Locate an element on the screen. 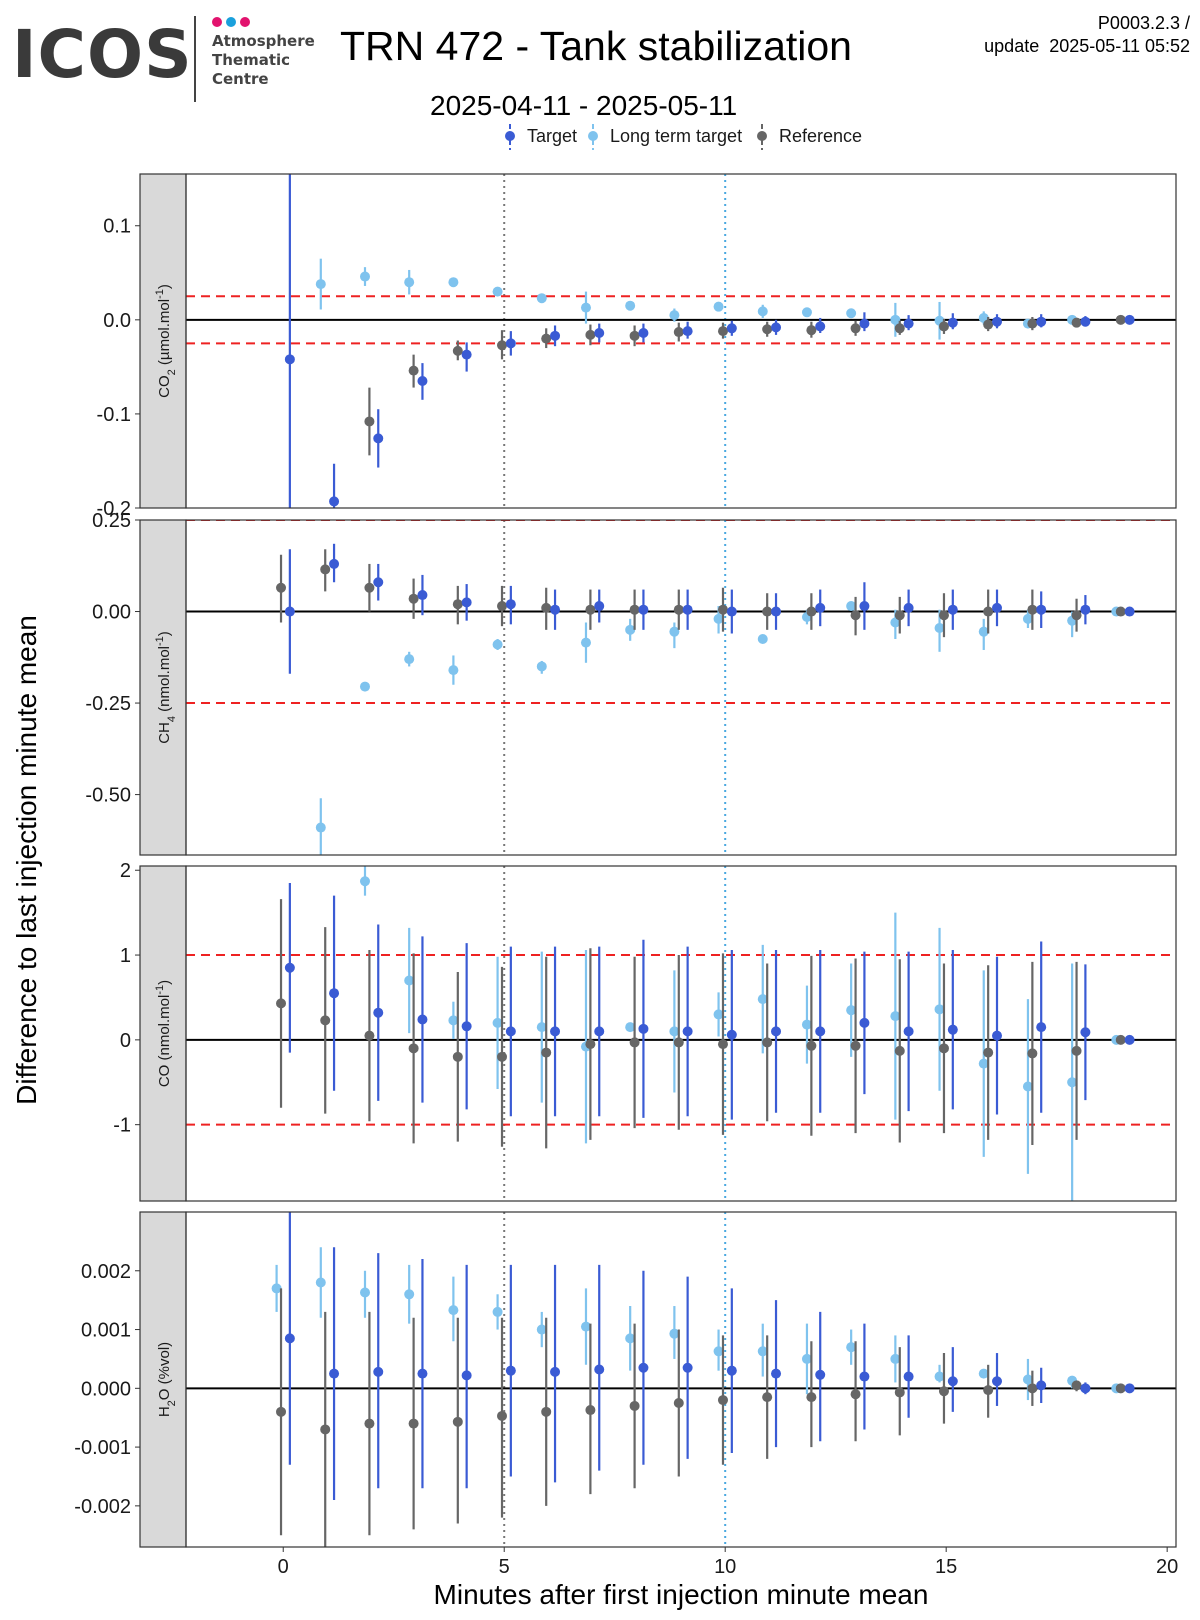  y-tick-label: -0.001 is located at coordinates (102, 1448).